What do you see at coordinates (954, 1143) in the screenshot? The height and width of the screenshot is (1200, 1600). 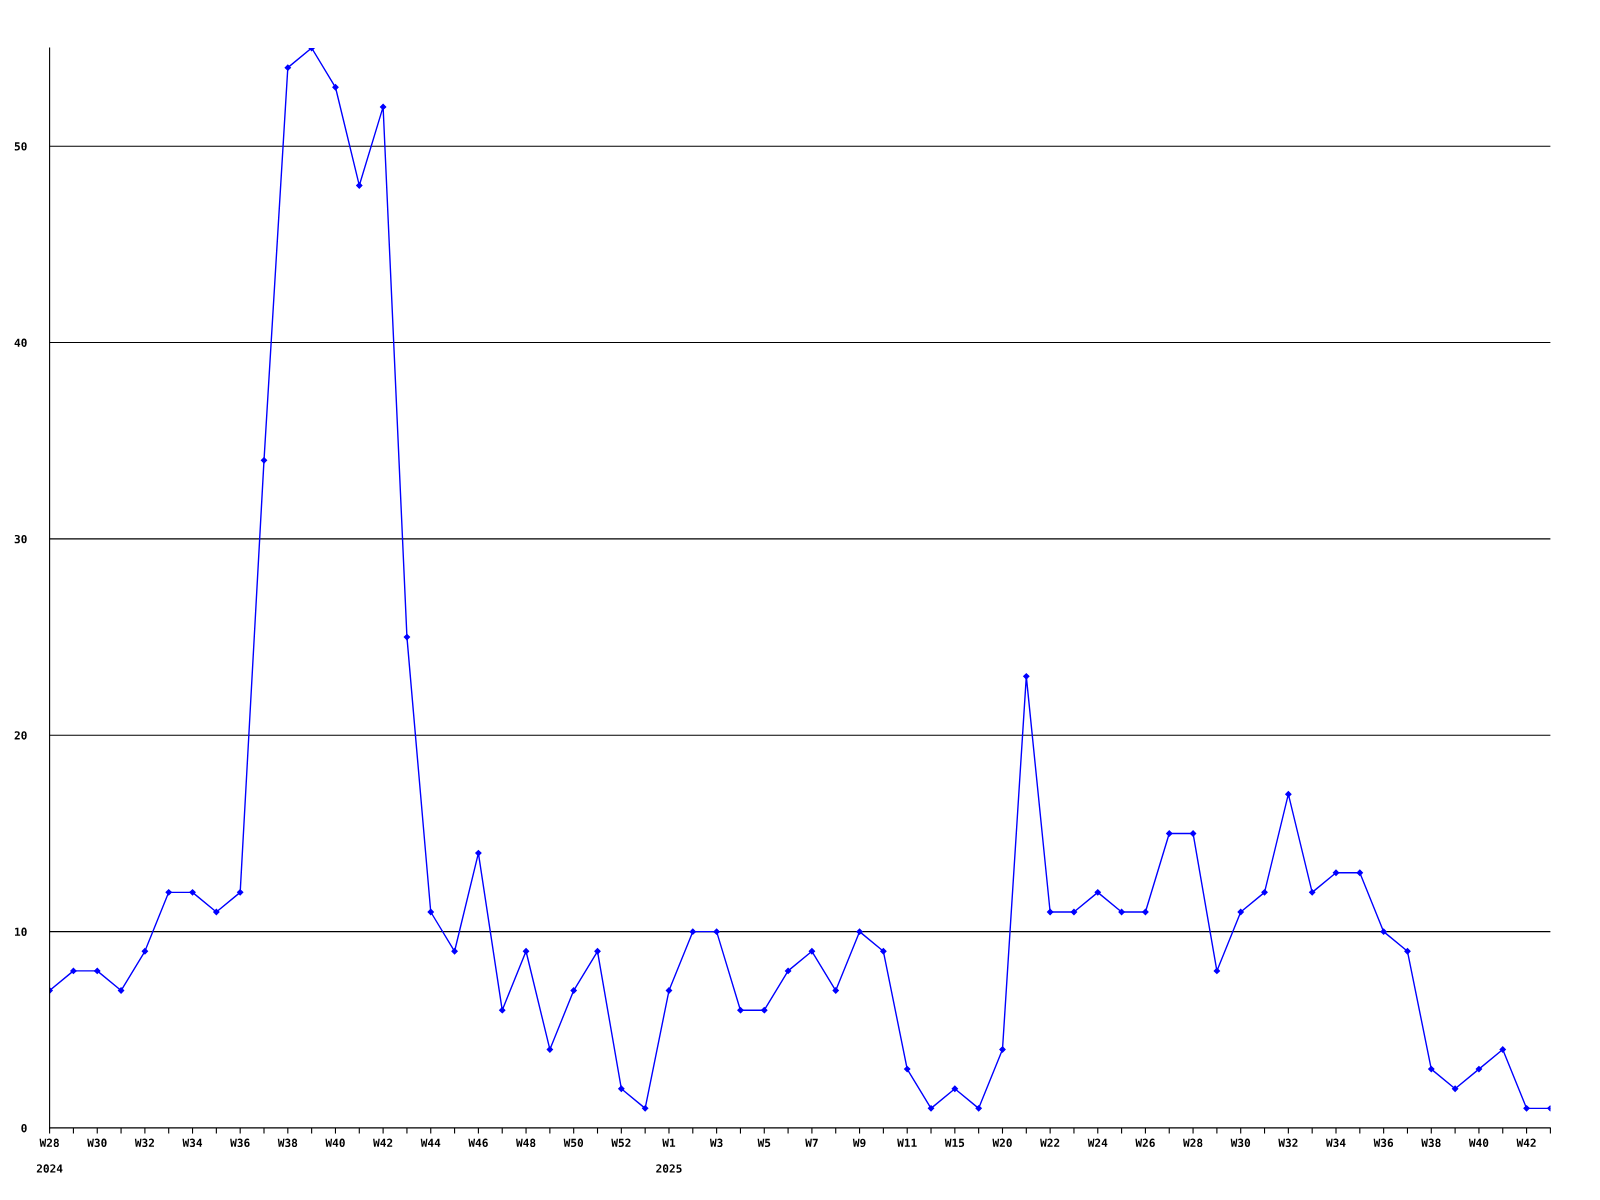 I see `x-tick-label: W15` at bounding box center [954, 1143].